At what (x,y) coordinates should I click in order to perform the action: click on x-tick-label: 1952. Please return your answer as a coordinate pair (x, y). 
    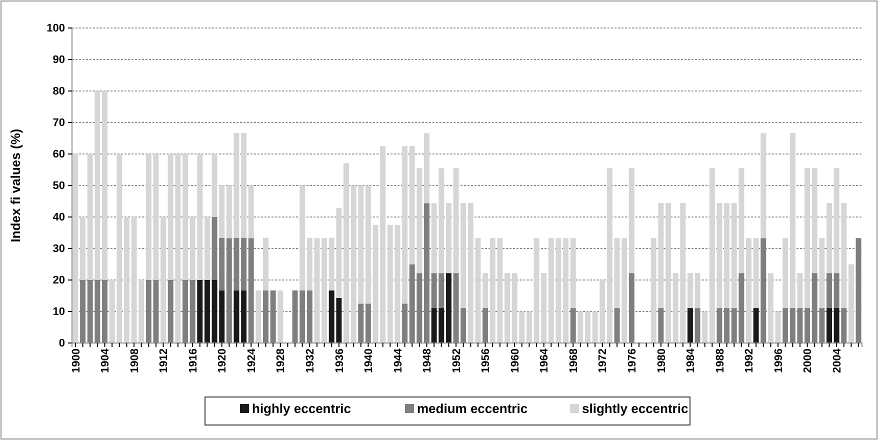
    Looking at the image, I should click on (456, 360).